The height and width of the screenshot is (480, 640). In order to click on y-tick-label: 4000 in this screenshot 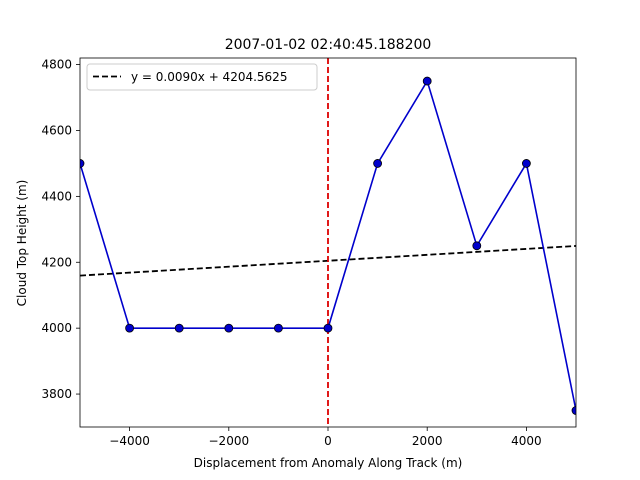, I will do `click(56, 328)`.